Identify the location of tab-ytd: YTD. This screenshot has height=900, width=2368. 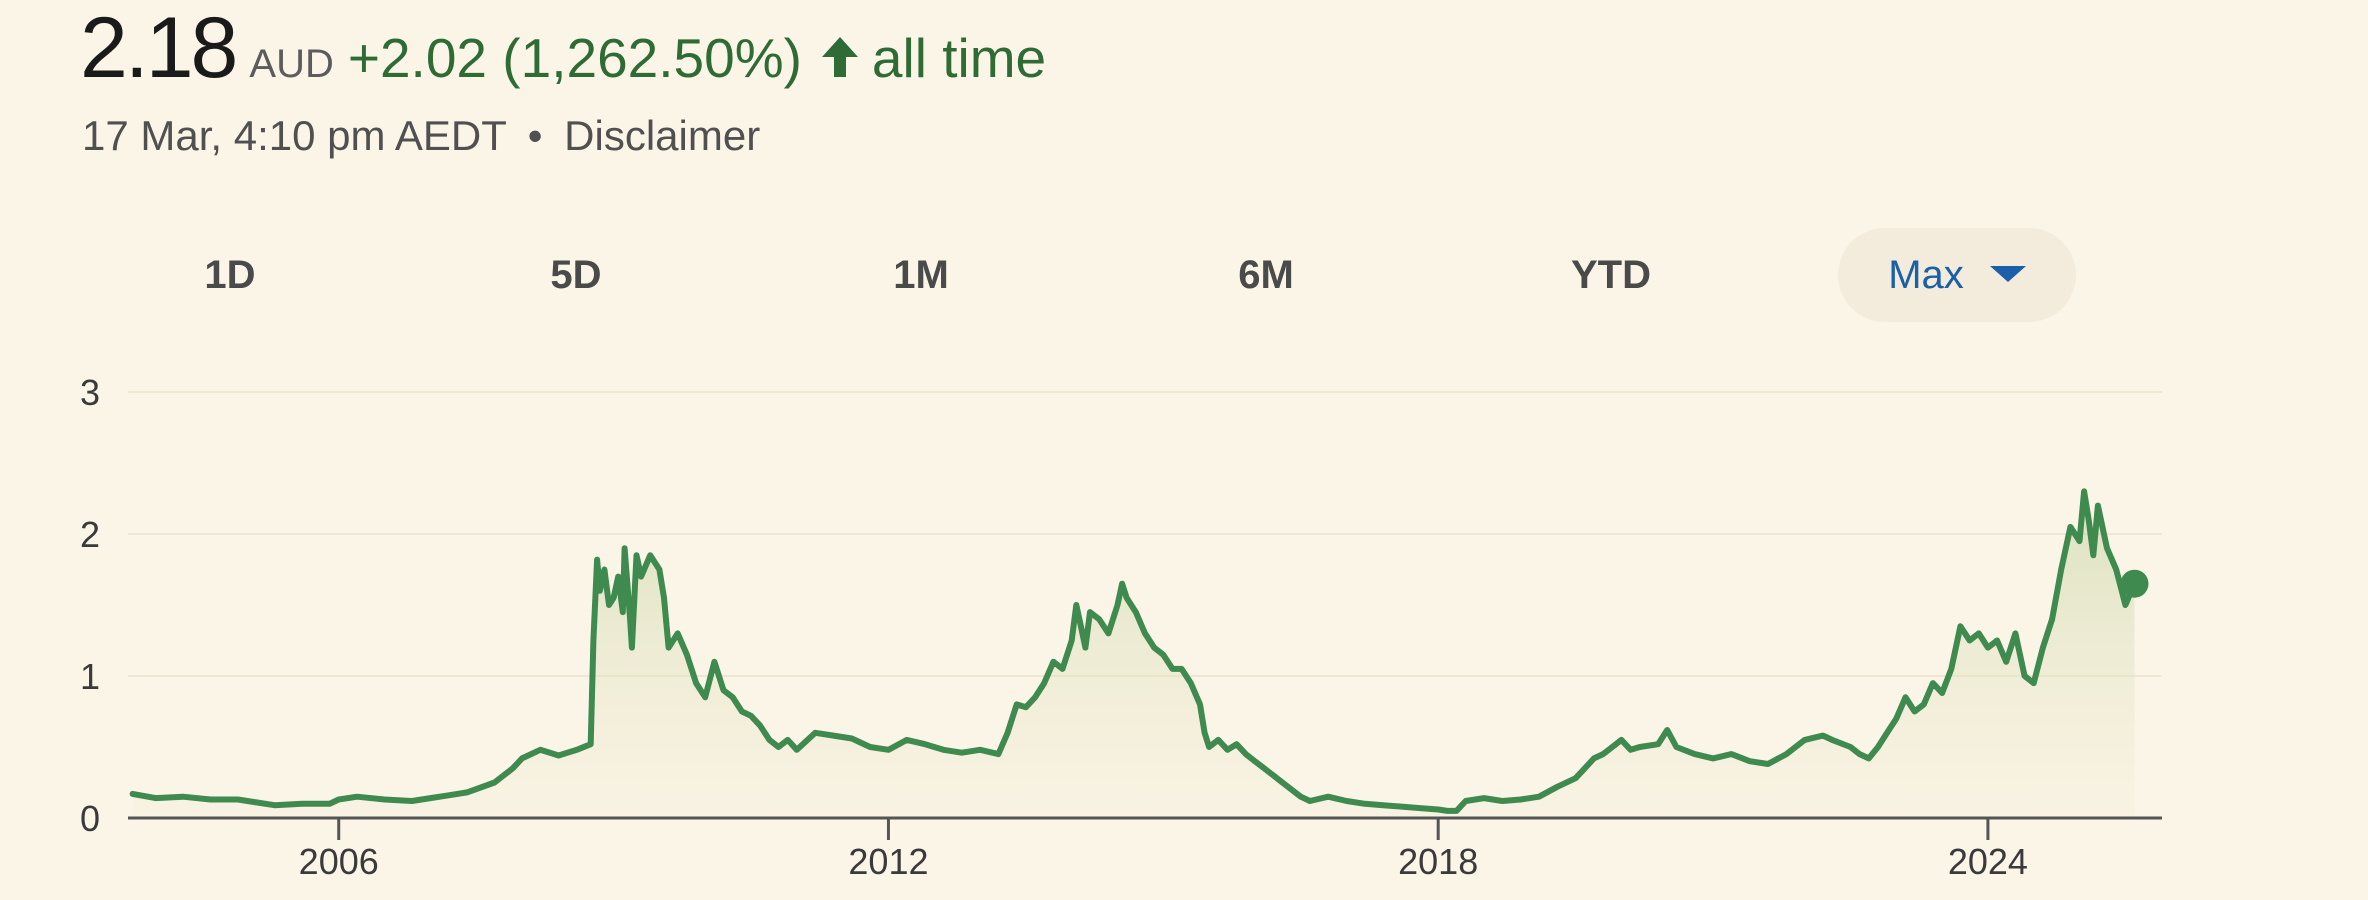
(1611, 275).